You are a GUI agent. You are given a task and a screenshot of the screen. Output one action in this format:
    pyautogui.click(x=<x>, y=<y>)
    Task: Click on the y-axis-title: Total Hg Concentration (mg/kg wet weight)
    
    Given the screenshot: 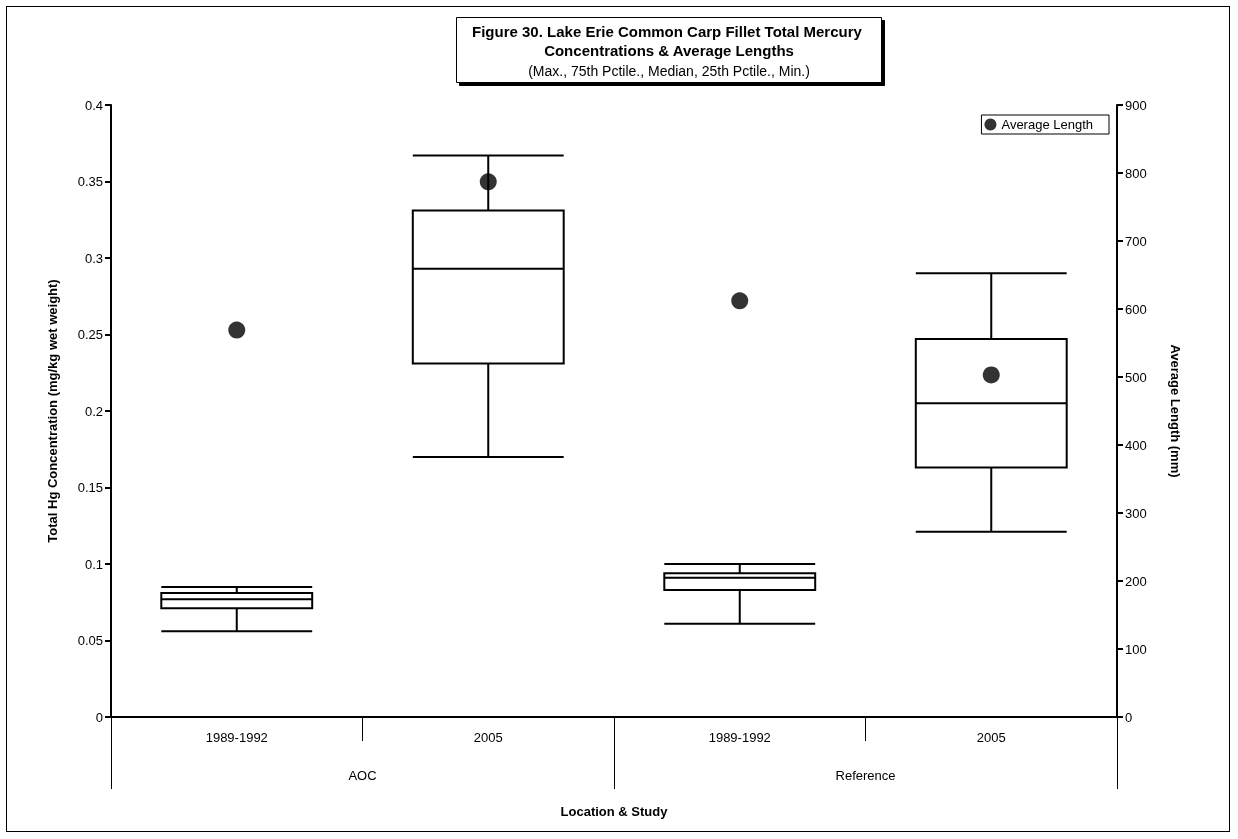 What is the action you would take?
    pyautogui.click(x=52, y=411)
    